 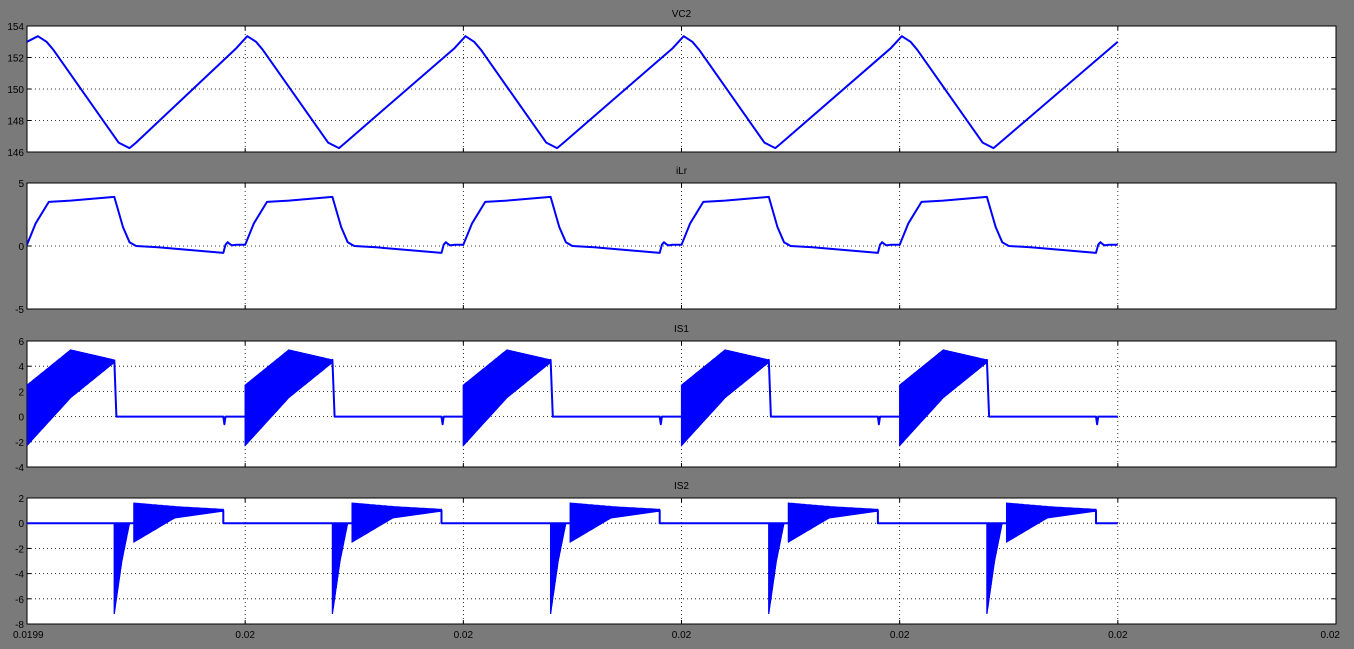 What do you see at coordinates (682, 171) in the screenshot?
I see `panel-title: iLr` at bounding box center [682, 171].